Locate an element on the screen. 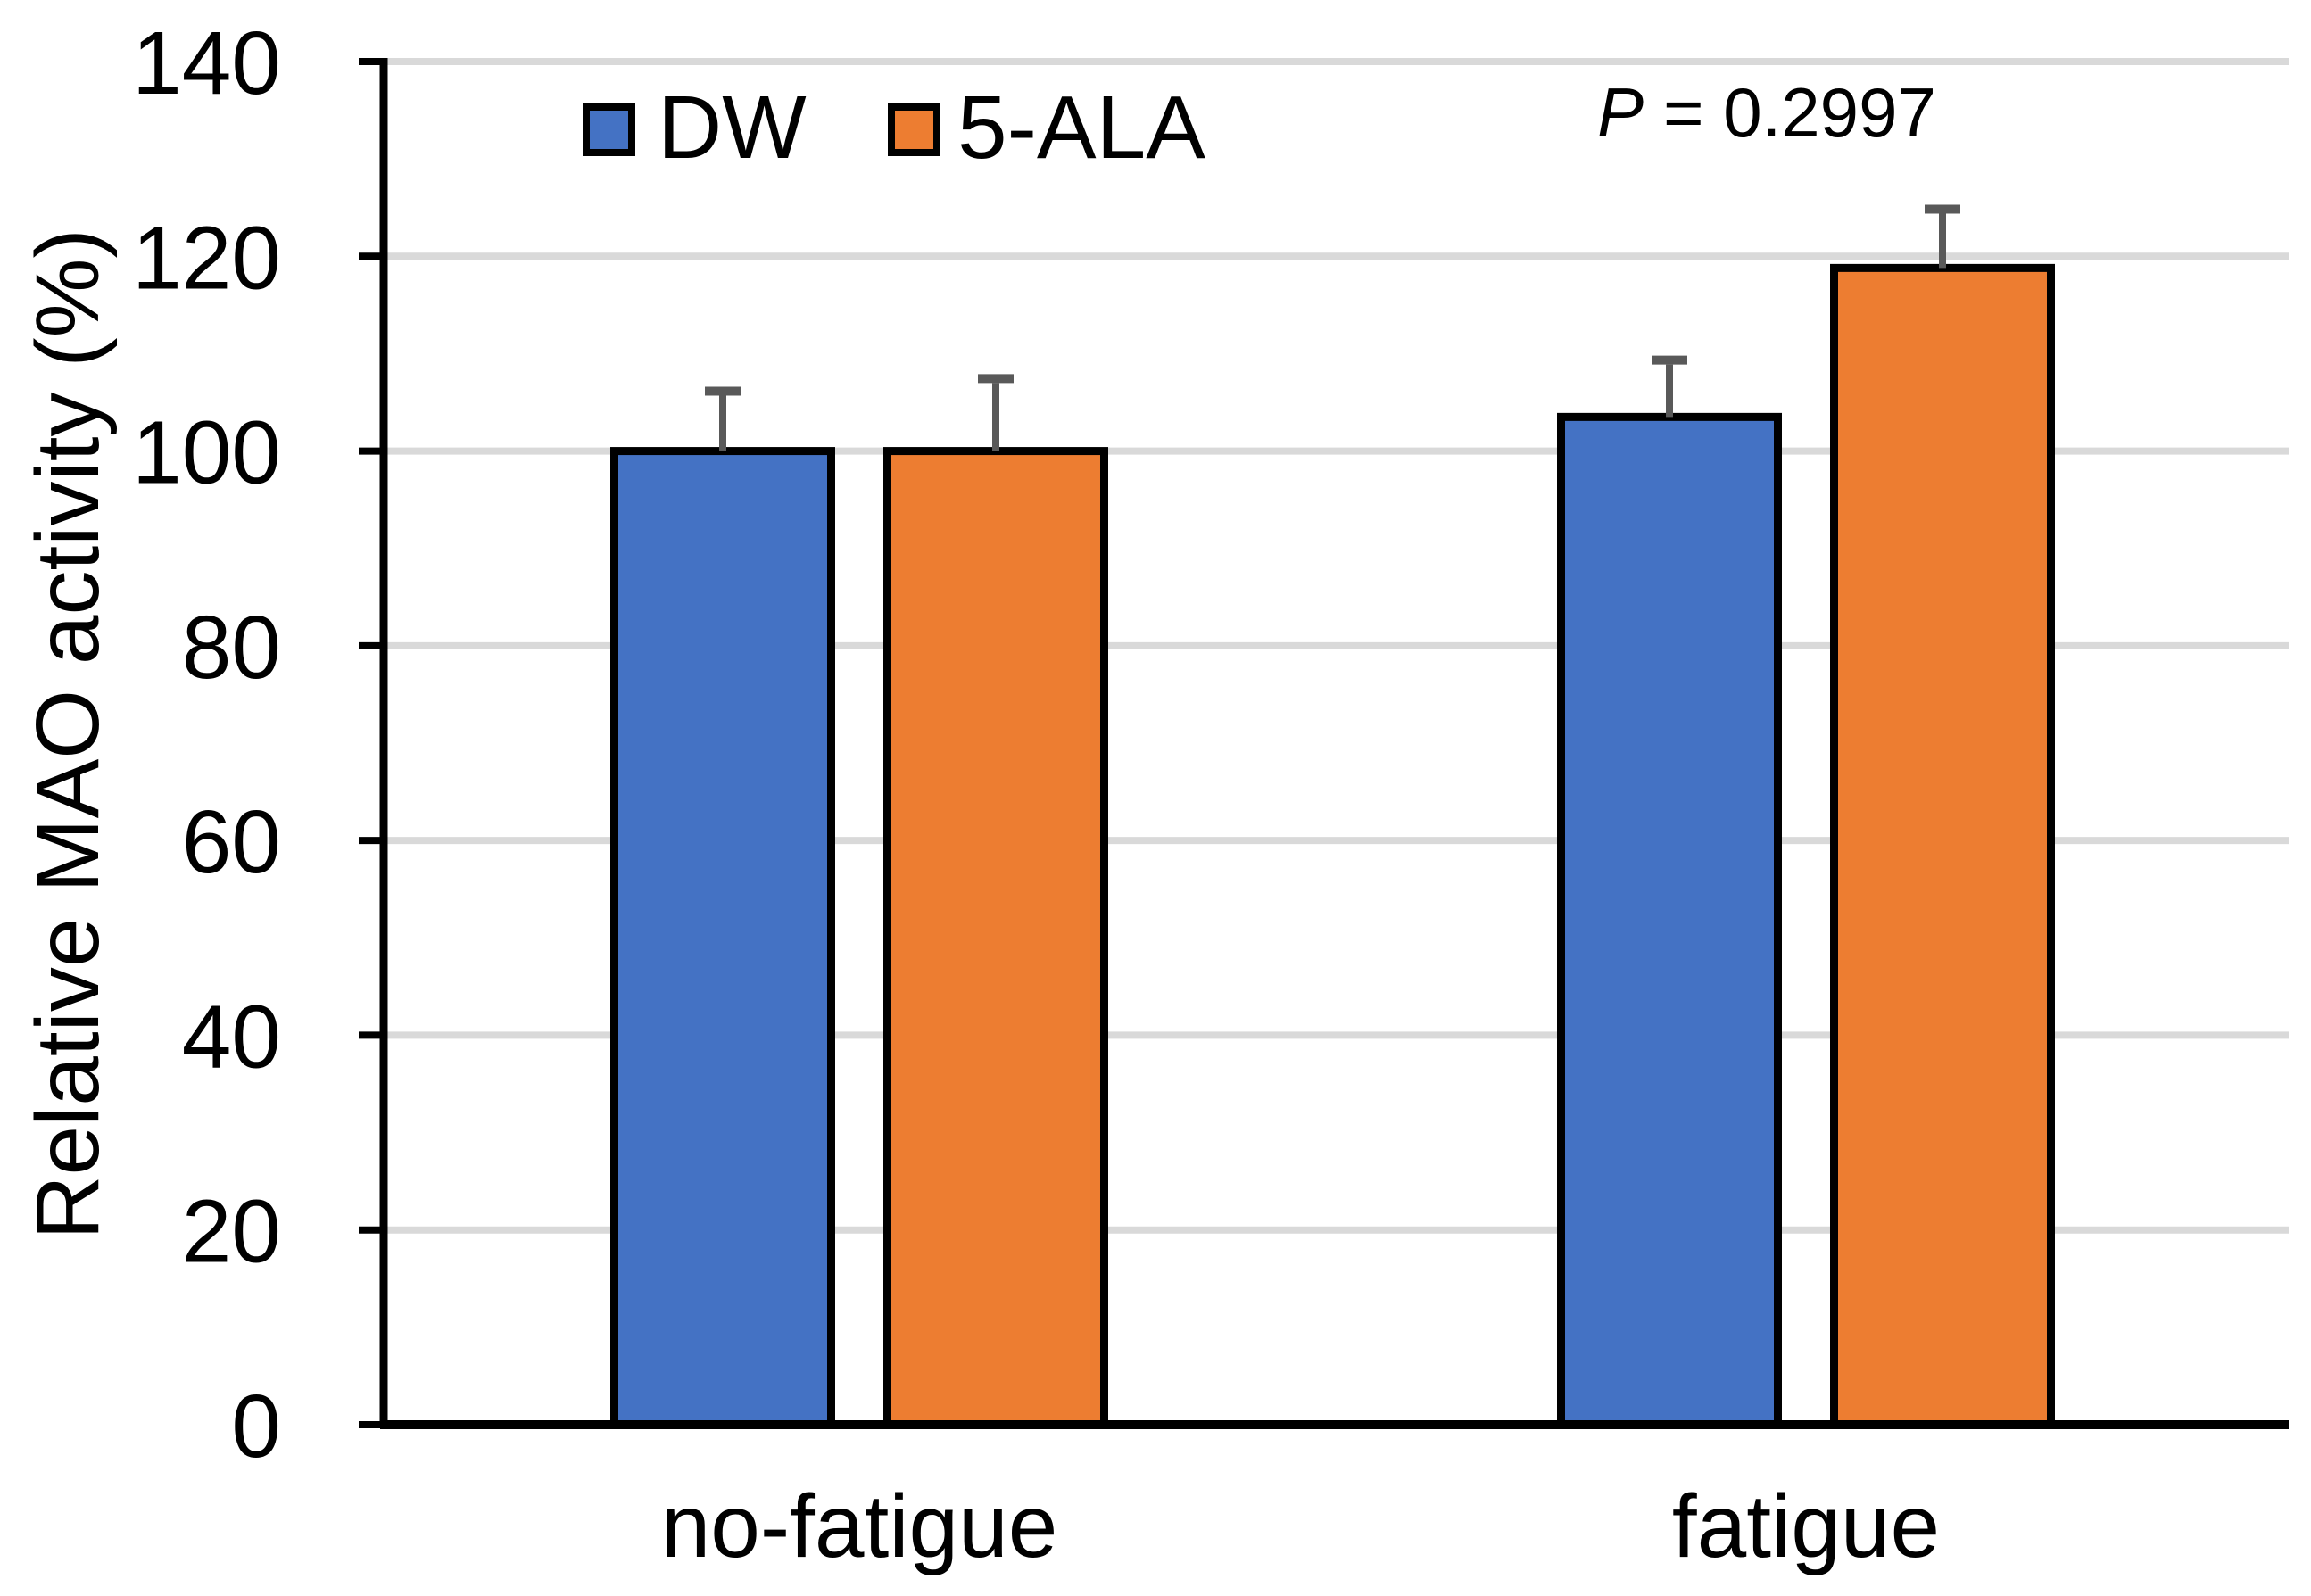 This screenshot has width=2311, height=1596. category-label-no-fatigue: no-fatigue is located at coordinates (859, 1526).